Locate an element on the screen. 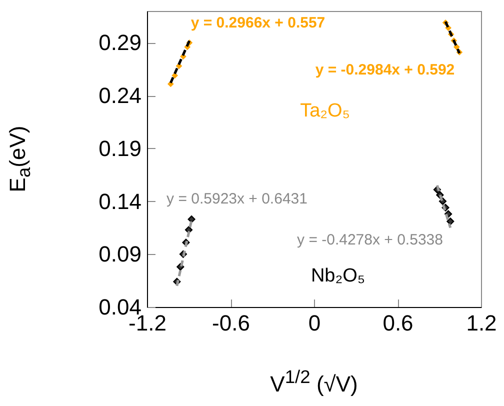 The width and height of the screenshot is (504, 406). y-tick-label: 0.29 is located at coordinates (120, 43).